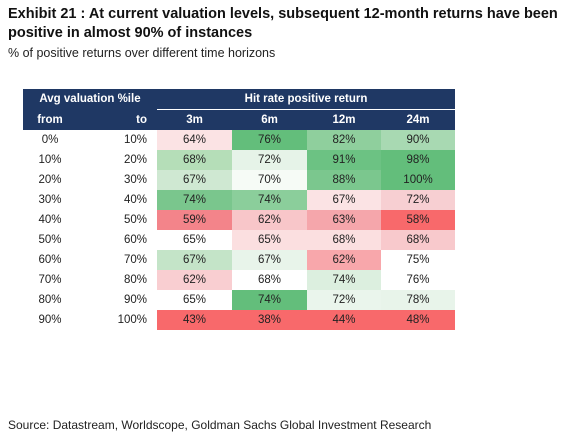  I want to click on row-to-label: 70%, so click(135, 260).